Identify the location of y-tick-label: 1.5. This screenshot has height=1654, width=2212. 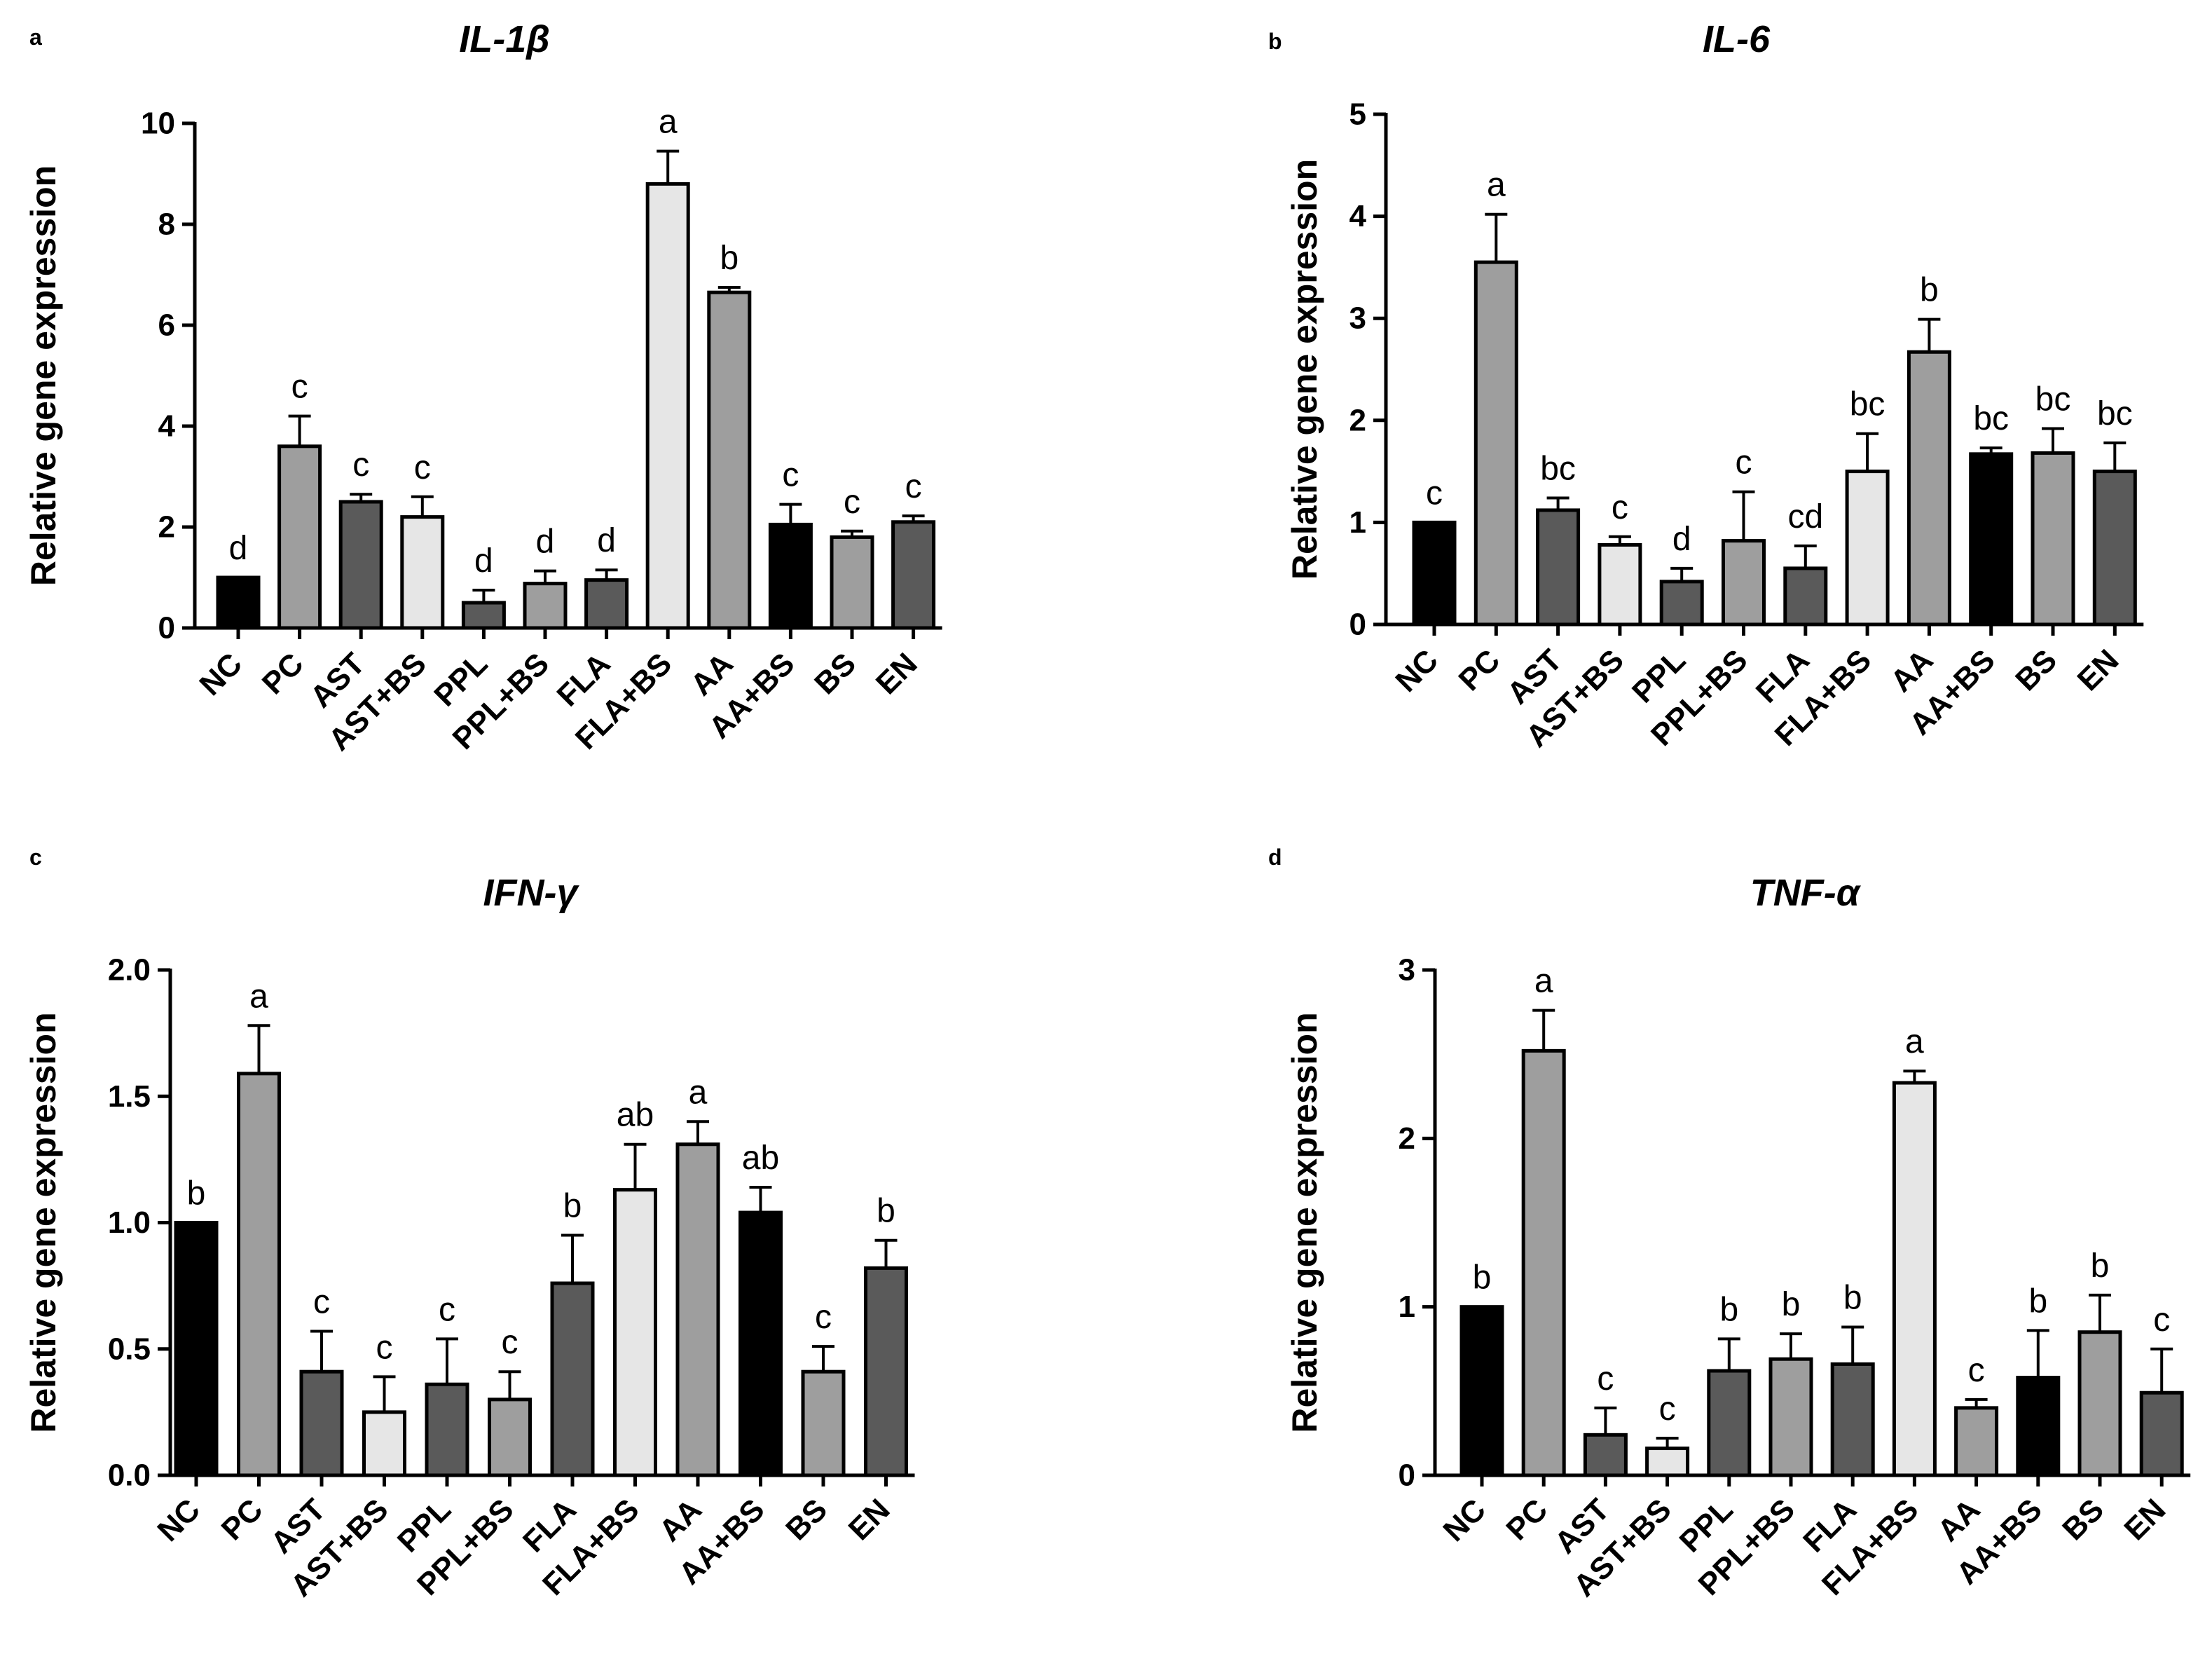
(129, 1096).